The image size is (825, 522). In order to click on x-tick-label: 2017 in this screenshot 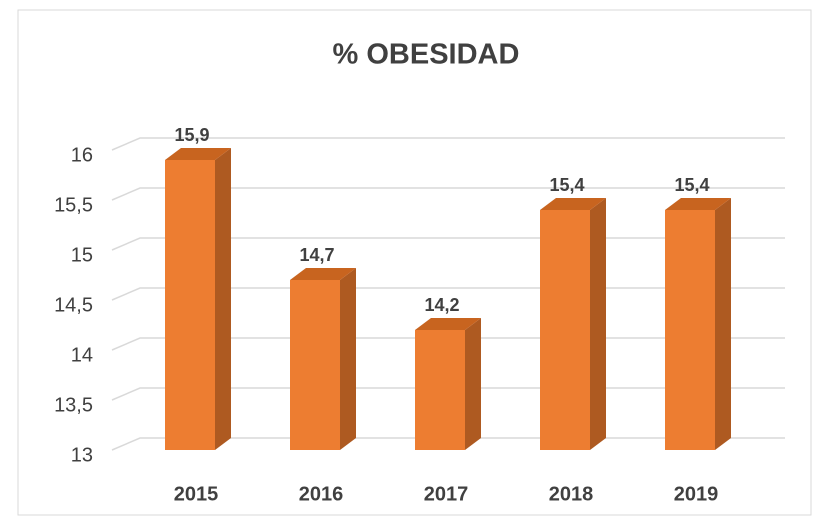, I will do `click(446, 494)`.